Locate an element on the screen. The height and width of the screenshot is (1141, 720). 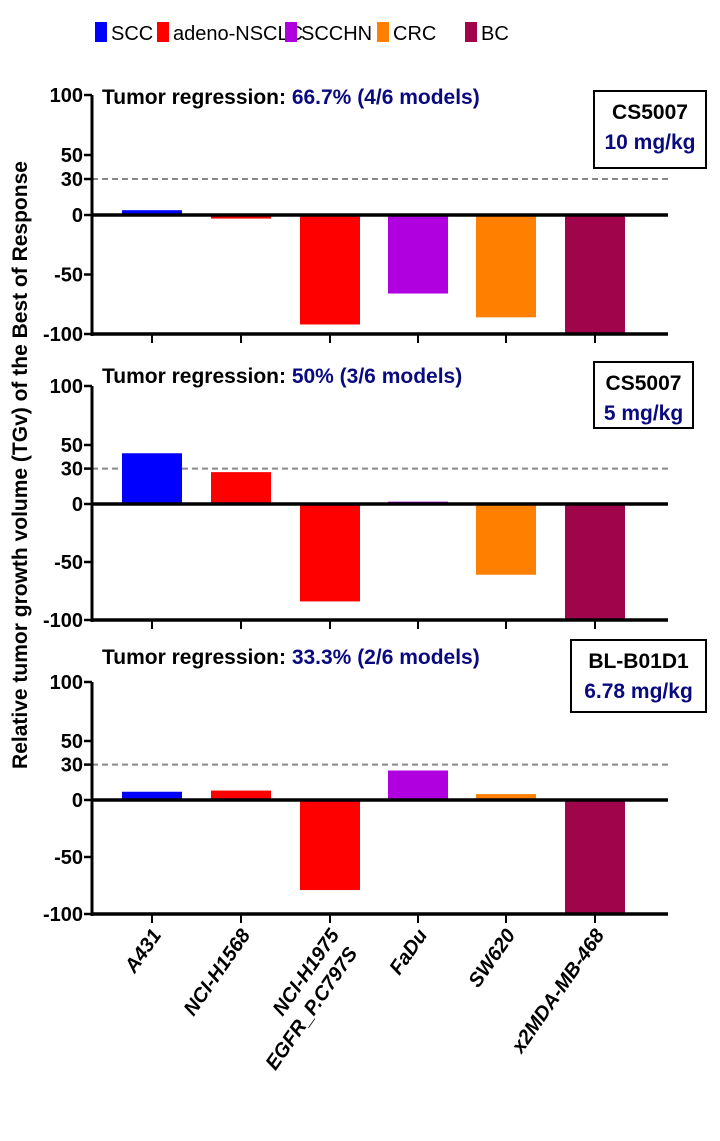
legend-item: adeno-NSCLC is located at coordinates (230, 33).